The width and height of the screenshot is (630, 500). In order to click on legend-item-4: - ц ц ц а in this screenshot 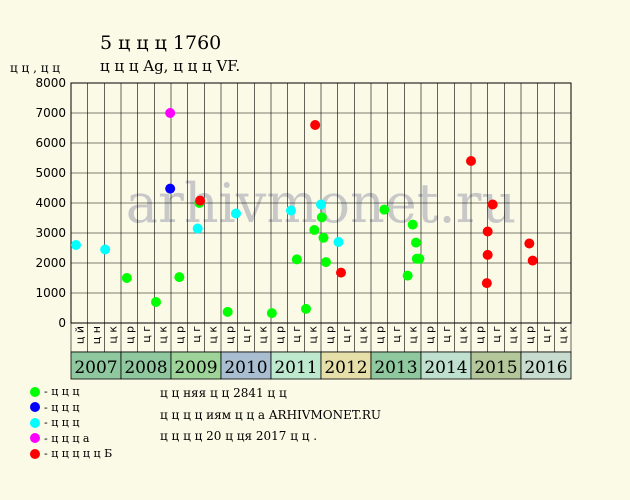, I will do `click(71, 439)`.